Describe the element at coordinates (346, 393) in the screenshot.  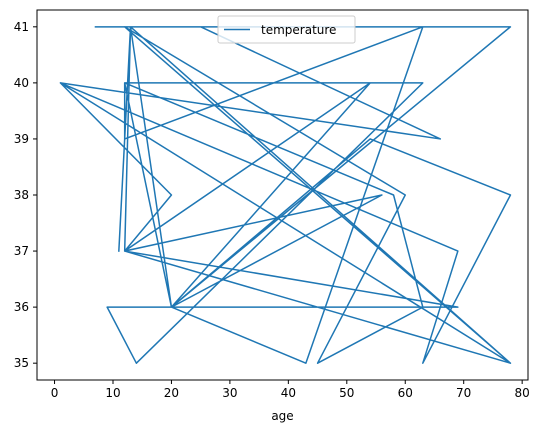
I see `x-tick-label: 50` at that location.